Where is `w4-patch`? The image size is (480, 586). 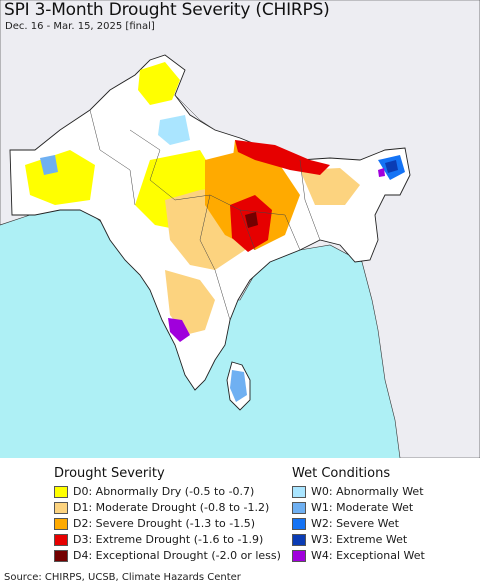
w4-patch is located at coordinates (179, 330).